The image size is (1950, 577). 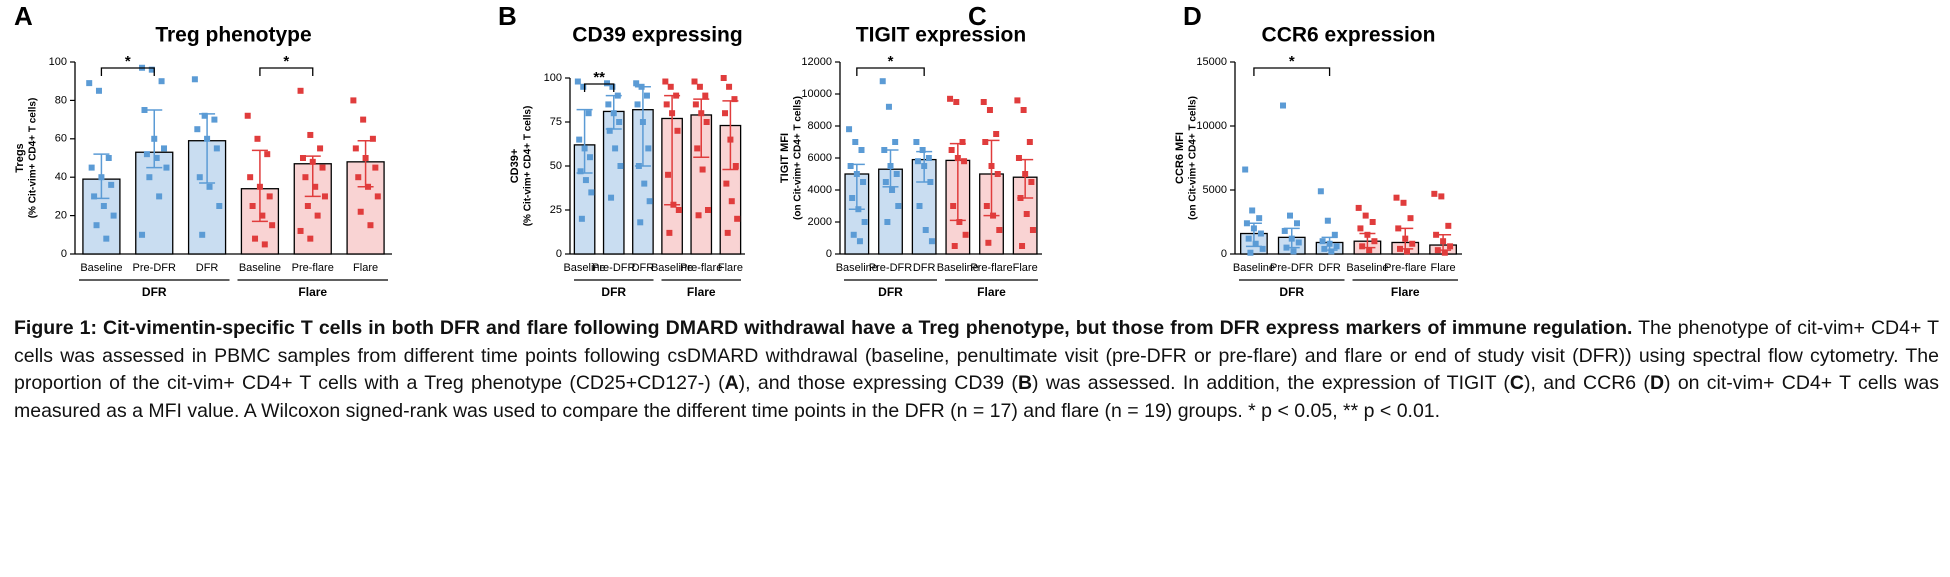 I want to click on y-tick-label: 20, so click(x=61, y=216).